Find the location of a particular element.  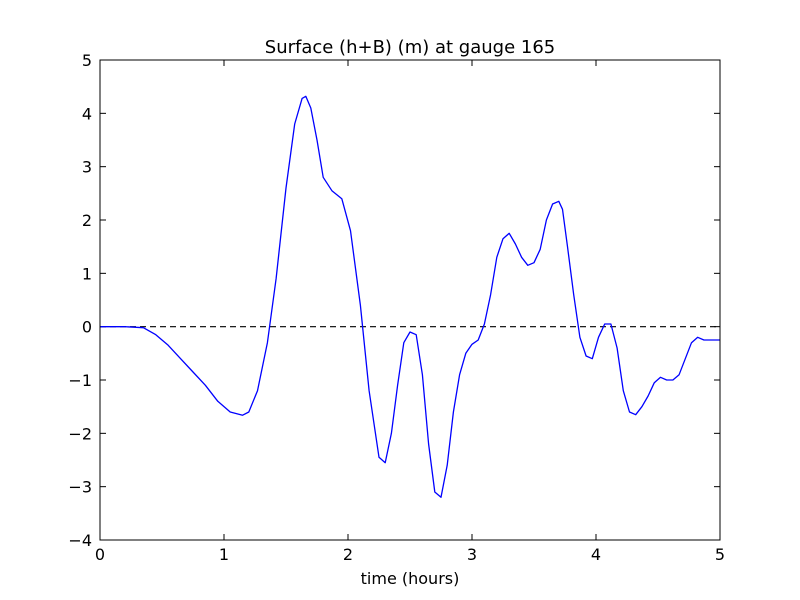

y-tick-label: 1 is located at coordinates (87, 273).